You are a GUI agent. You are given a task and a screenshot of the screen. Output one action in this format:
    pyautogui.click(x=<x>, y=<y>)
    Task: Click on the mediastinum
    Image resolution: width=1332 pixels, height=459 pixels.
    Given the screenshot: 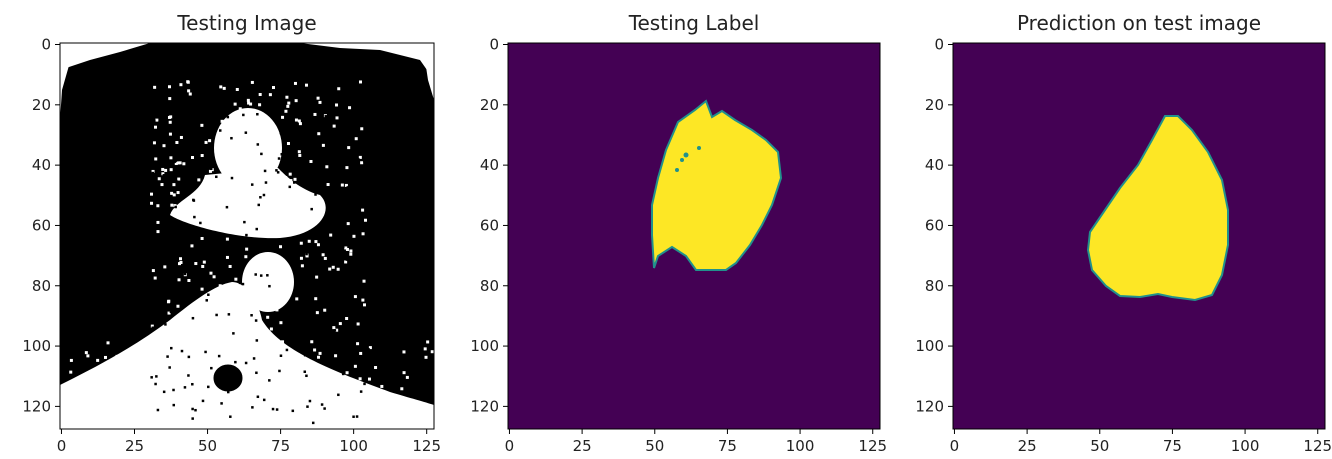 What is the action you would take?
    pyautogui.click(x=248, y=203)
    